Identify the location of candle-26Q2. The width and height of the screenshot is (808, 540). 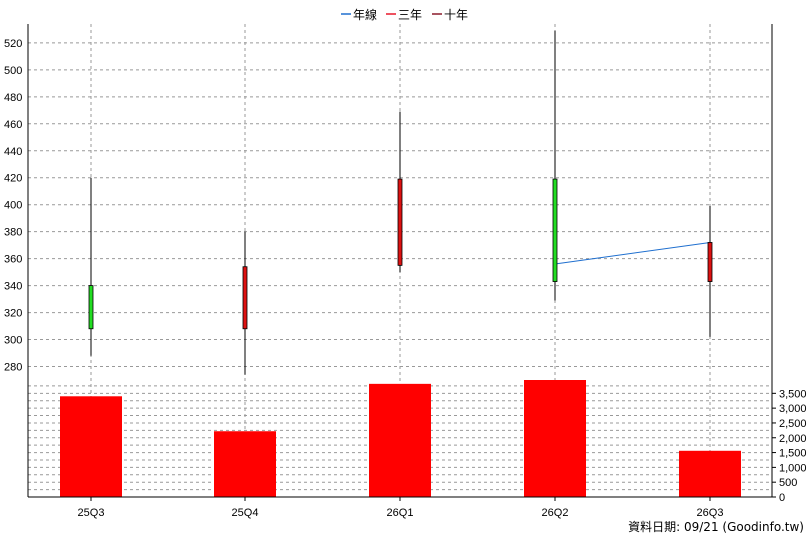
(555, 165).